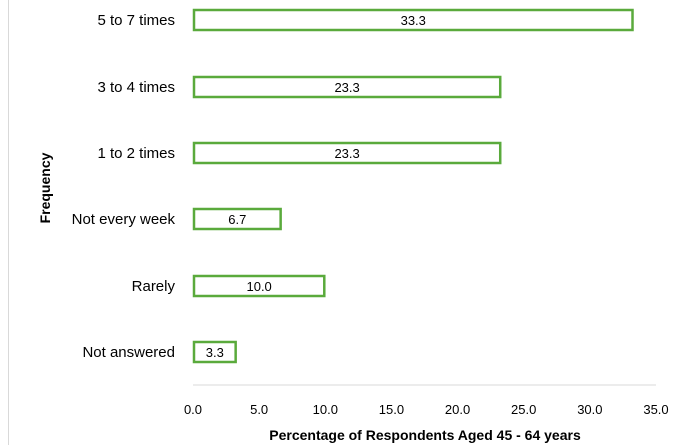 The width and height of the screenshot is (682, 445). What do you see at coordinates (154, 286) in the screenshot?
I see `category-label: Rarely` at bounding box center [154, 286].